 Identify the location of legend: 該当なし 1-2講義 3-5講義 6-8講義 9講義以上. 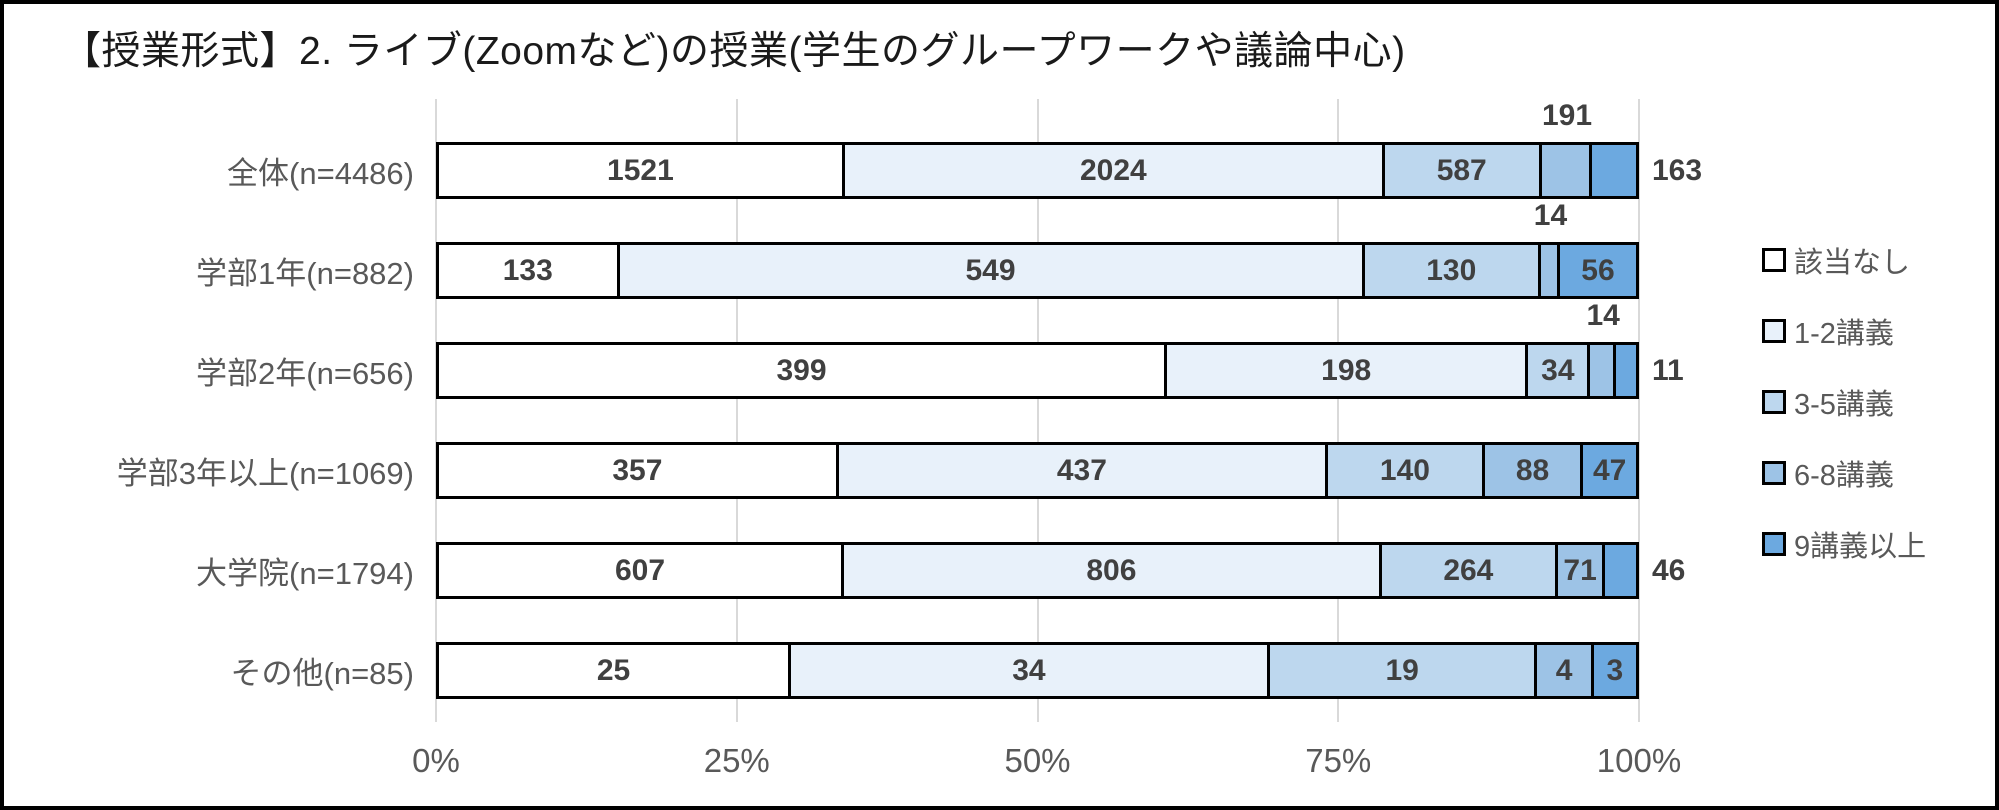
(1844, 423).